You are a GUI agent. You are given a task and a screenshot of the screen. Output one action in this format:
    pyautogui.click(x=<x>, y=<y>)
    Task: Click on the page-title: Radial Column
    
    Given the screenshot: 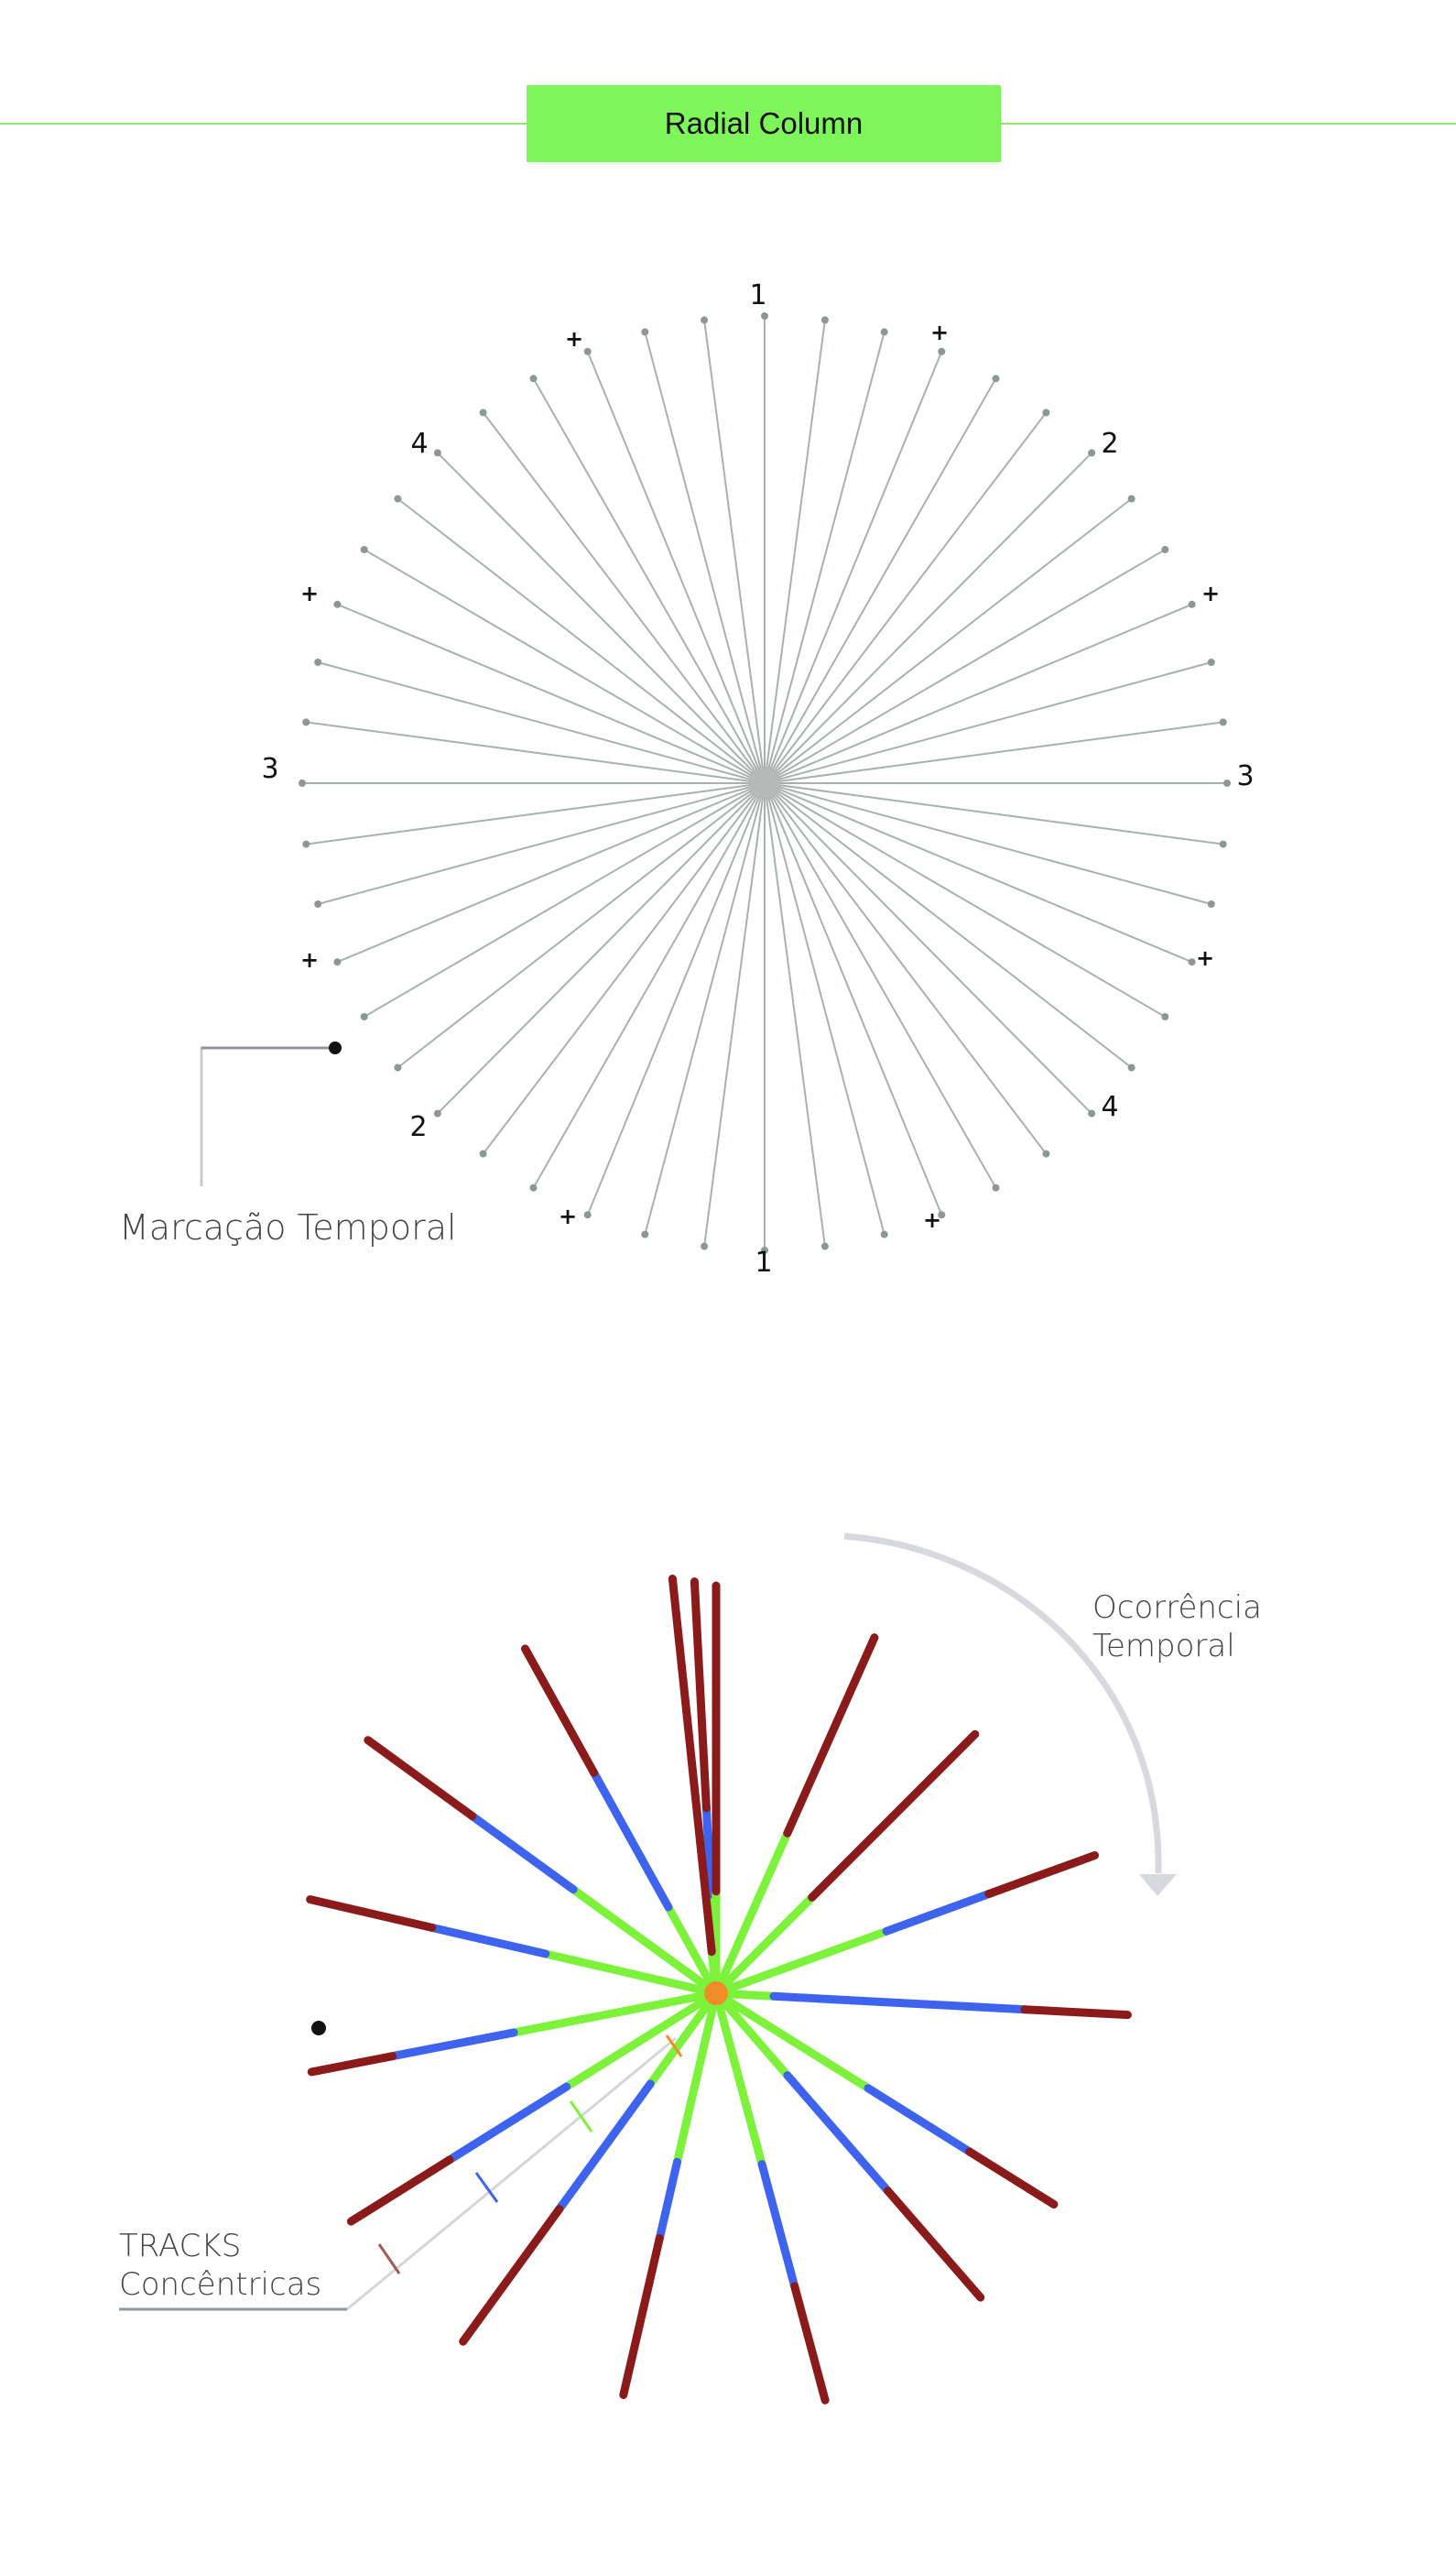 What is the action you would take?
    pyautogui.click(x=764, y=123)
    